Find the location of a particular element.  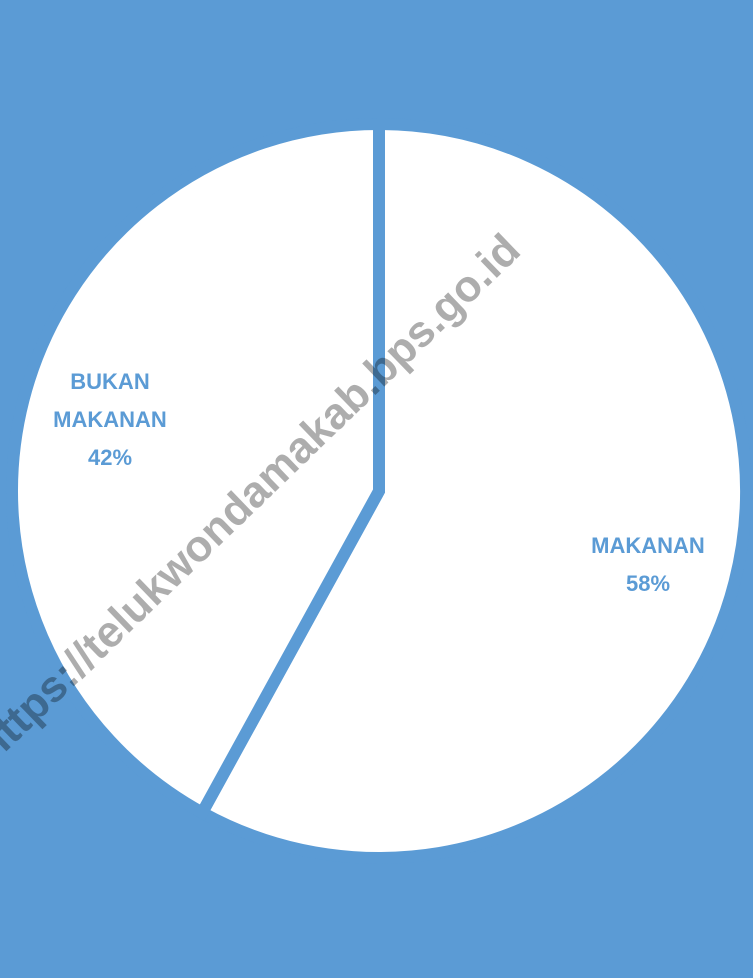

slice-label: BUKAN MAKANAN 42% is located at coordinates (110, 420).